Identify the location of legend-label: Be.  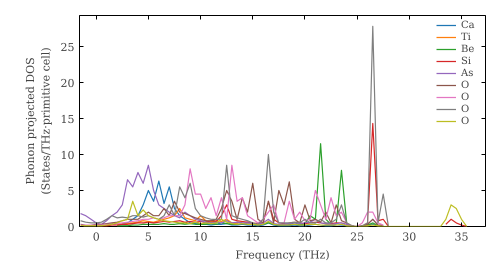
(468, 49).